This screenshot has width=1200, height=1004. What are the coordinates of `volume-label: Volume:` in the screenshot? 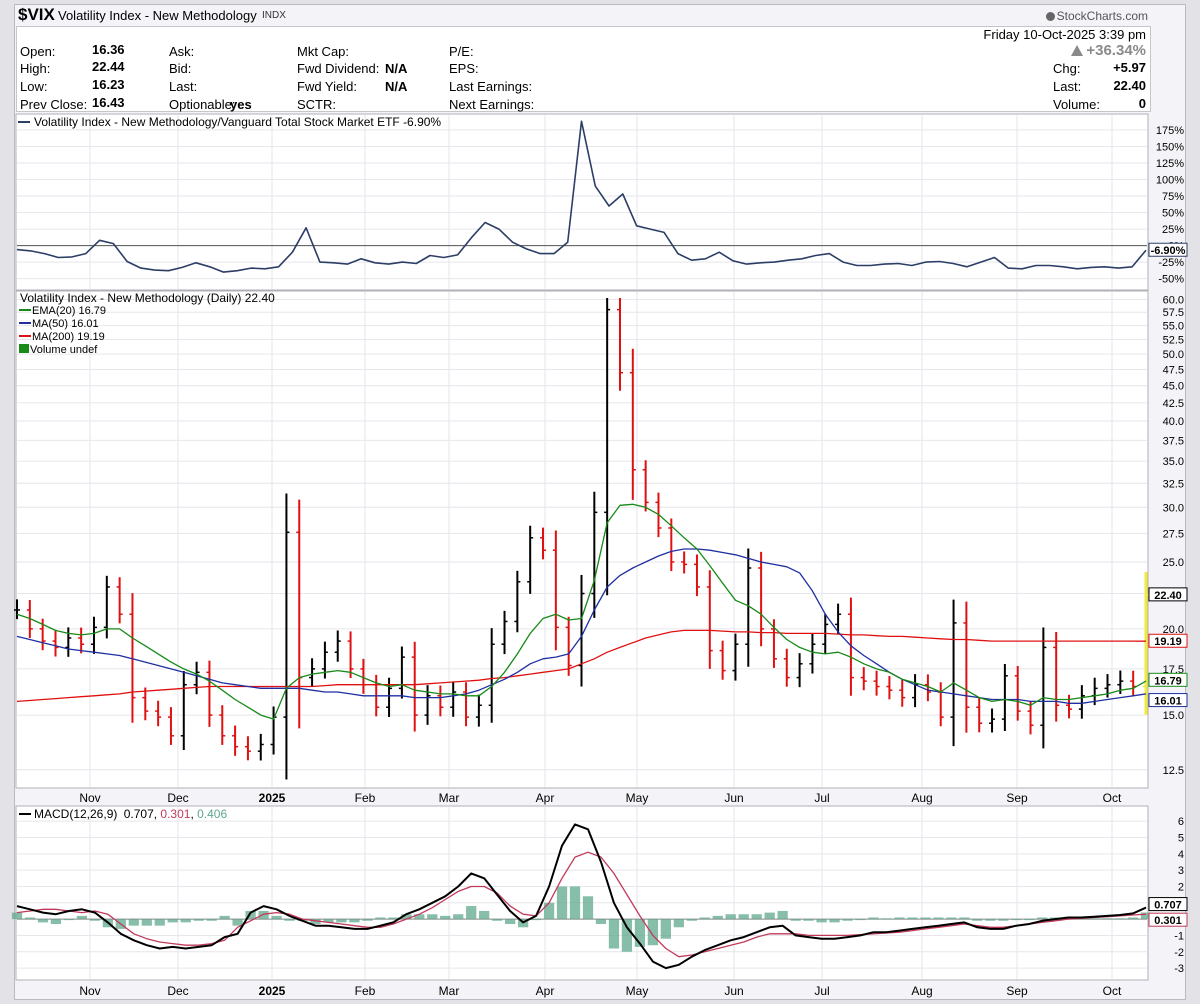 It's located at (1076, 104).